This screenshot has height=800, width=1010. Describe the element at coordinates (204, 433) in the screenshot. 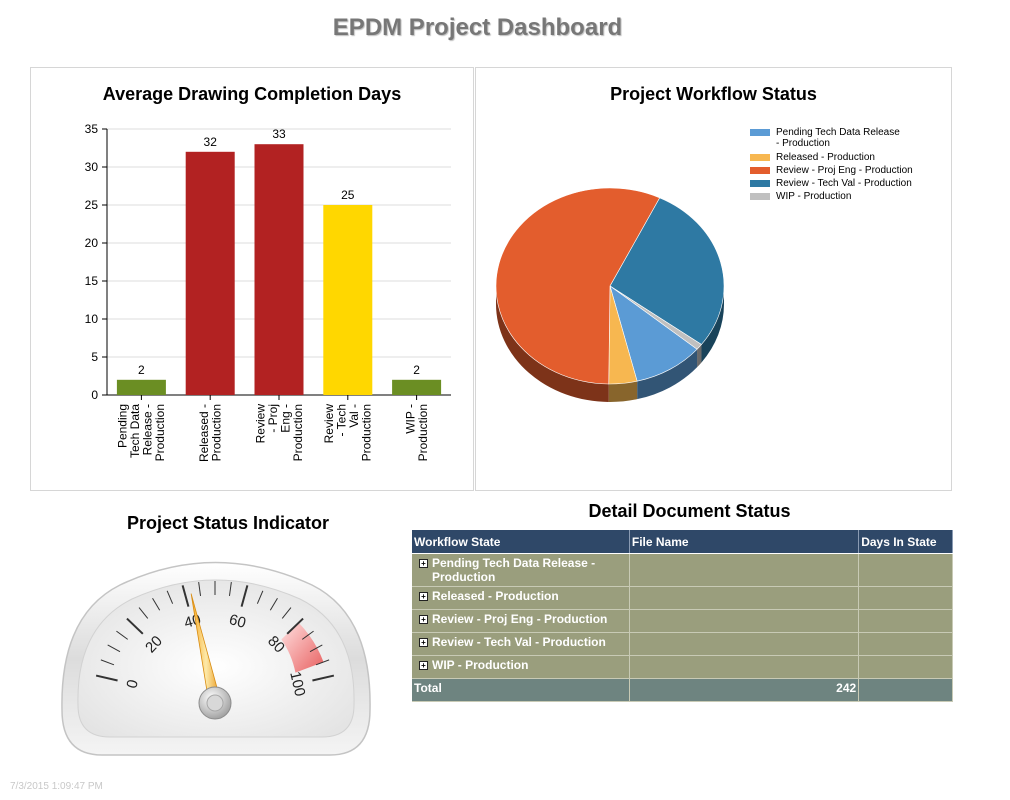

I see `x-category-label-line: Released -` at that location.